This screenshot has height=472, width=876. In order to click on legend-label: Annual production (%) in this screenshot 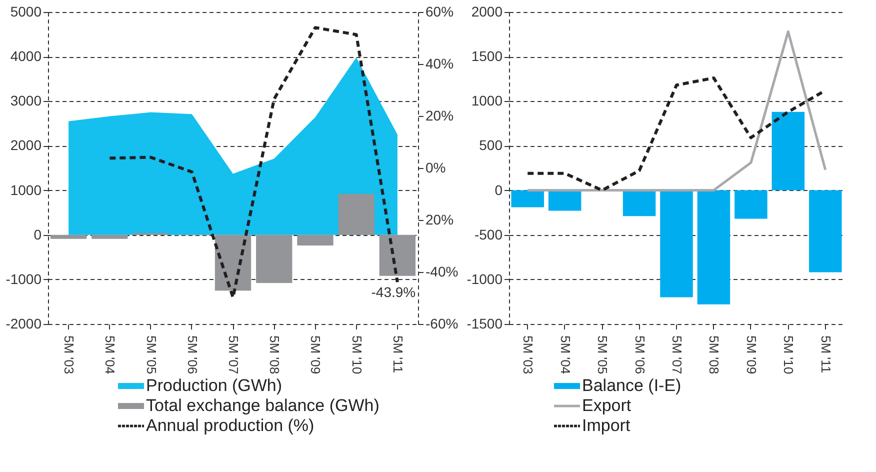, I will do `click(230, 425)`.